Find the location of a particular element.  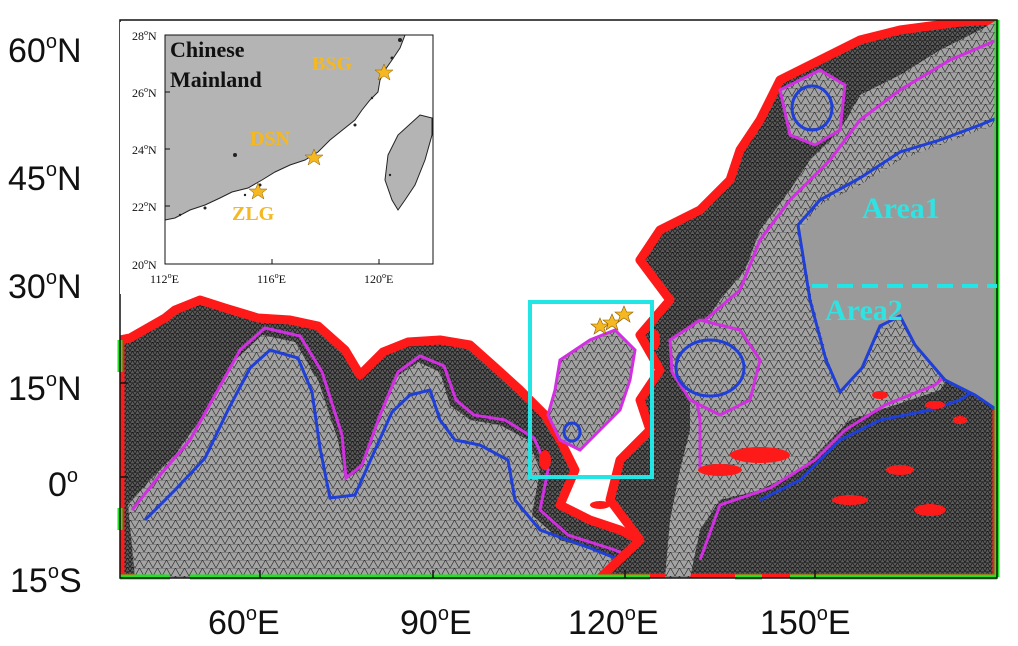

svg-text: 28oN is located at coordinates (144, 35).